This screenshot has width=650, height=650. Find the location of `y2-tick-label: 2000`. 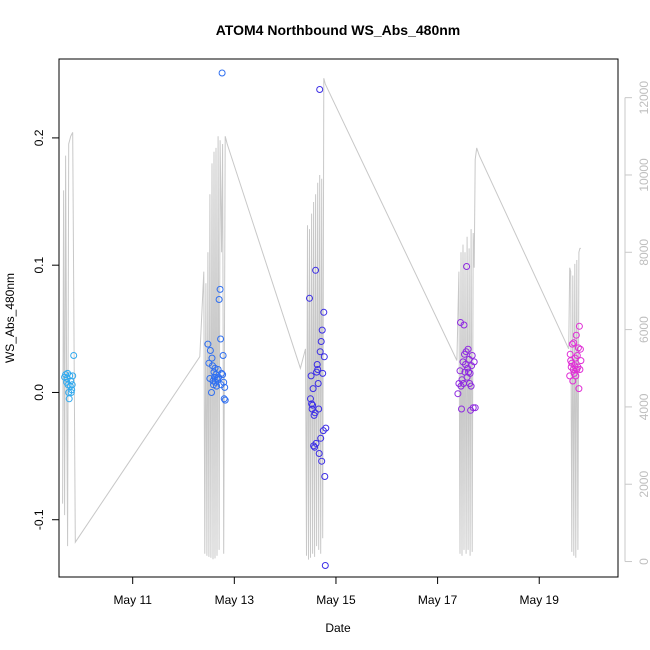

y2-tick-label: 2000 is located at coordinates (643, 484).